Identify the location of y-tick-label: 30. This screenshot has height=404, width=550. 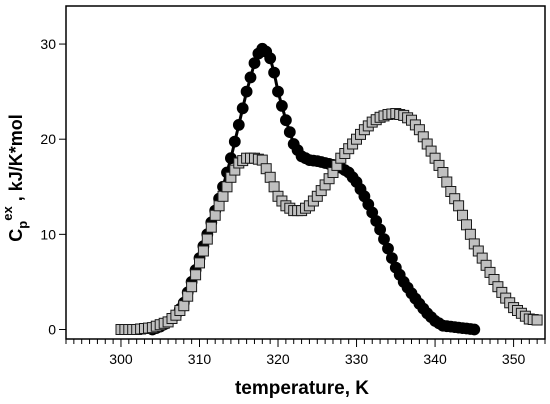
(48, 44).